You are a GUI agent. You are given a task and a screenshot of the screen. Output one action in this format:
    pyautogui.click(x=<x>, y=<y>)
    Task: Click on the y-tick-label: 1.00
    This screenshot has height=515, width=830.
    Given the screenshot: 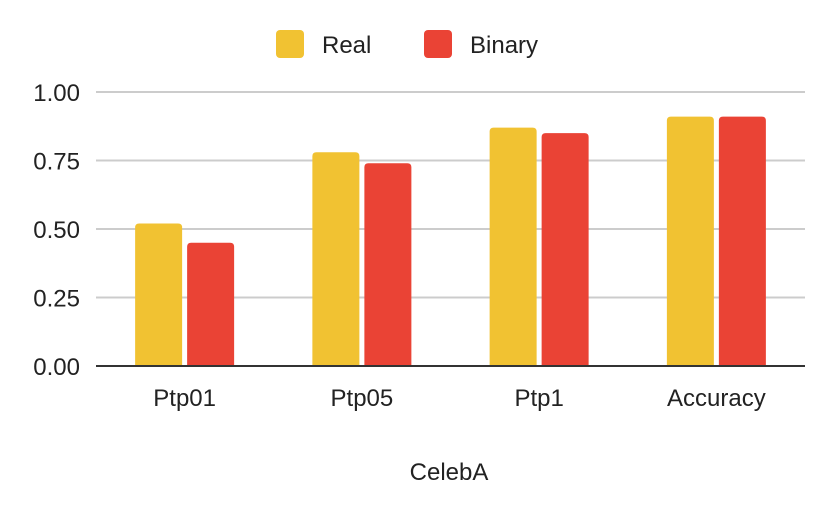 What is the action you would take?
    pyautogui.click(x=56, y=93)
    